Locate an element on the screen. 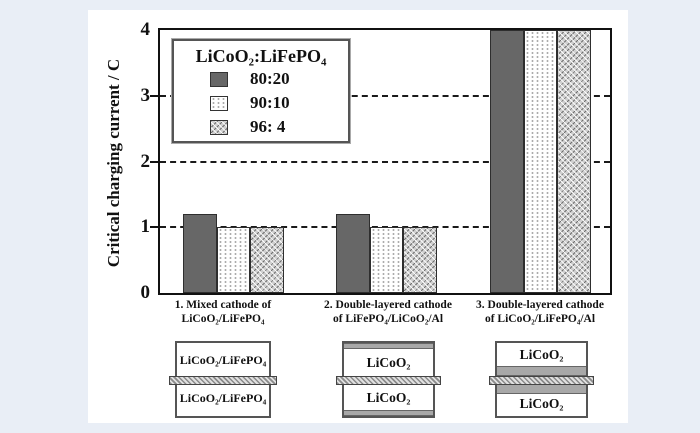  x-category-label-1: 1. Mixed cathode of LiCoO₂/LiFePO₄ is located at coordinates (223, 312).